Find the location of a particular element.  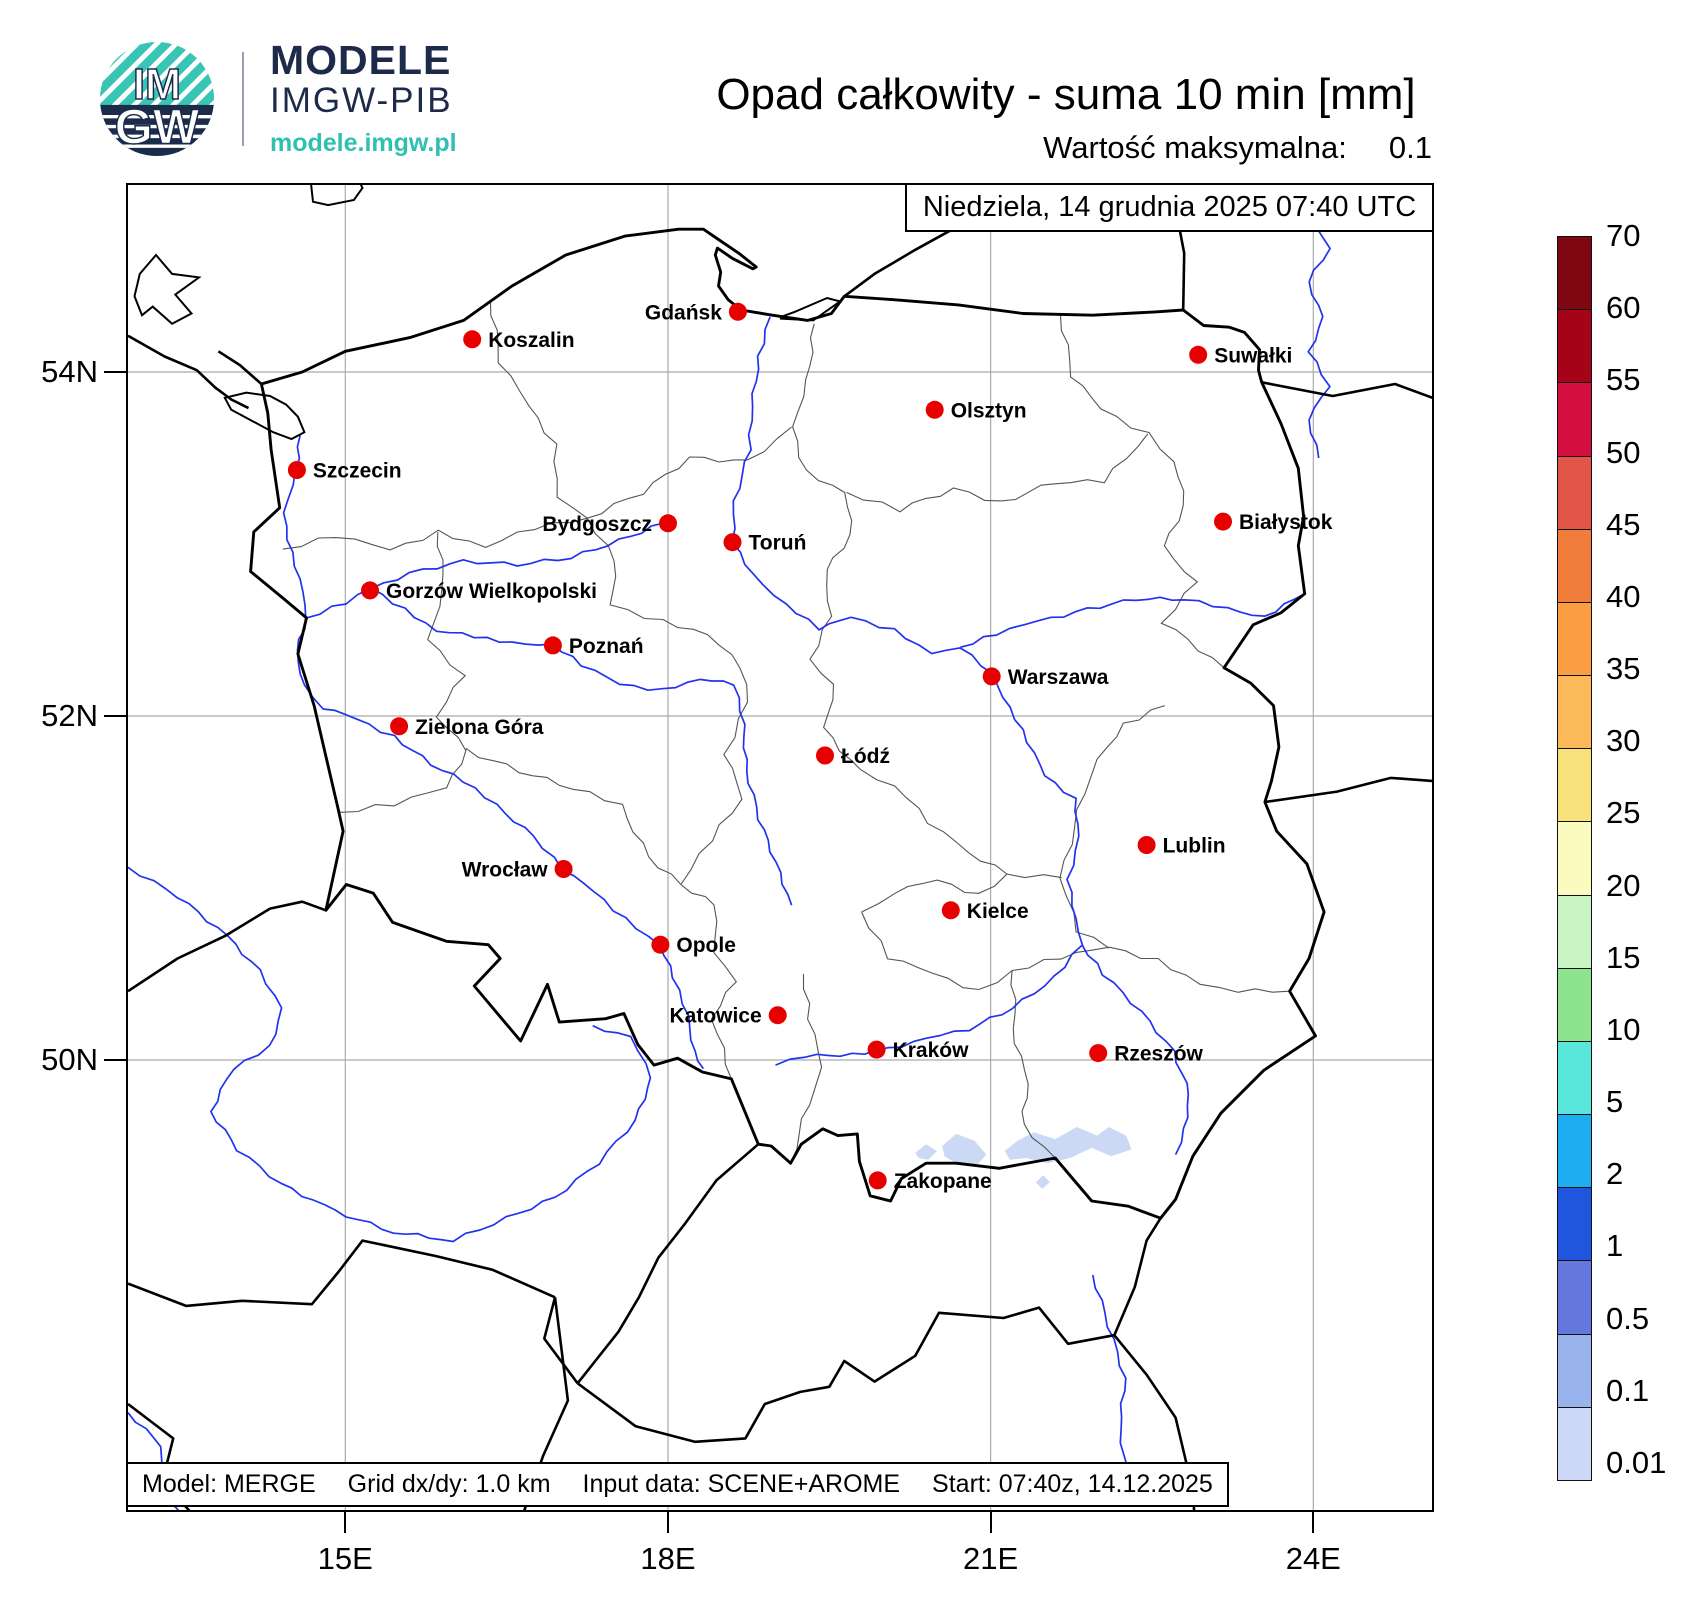

city-label: Gorzów Wielkopolski is located at coordinates (491, 591).